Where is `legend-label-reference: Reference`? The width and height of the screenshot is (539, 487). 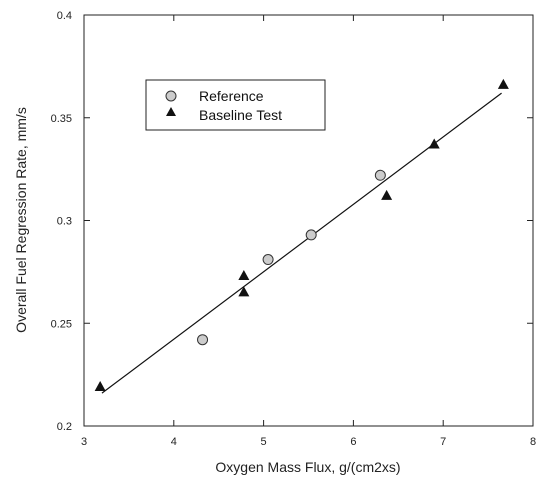
legend-label-reference: Reference is located at coordinates (231, 96).